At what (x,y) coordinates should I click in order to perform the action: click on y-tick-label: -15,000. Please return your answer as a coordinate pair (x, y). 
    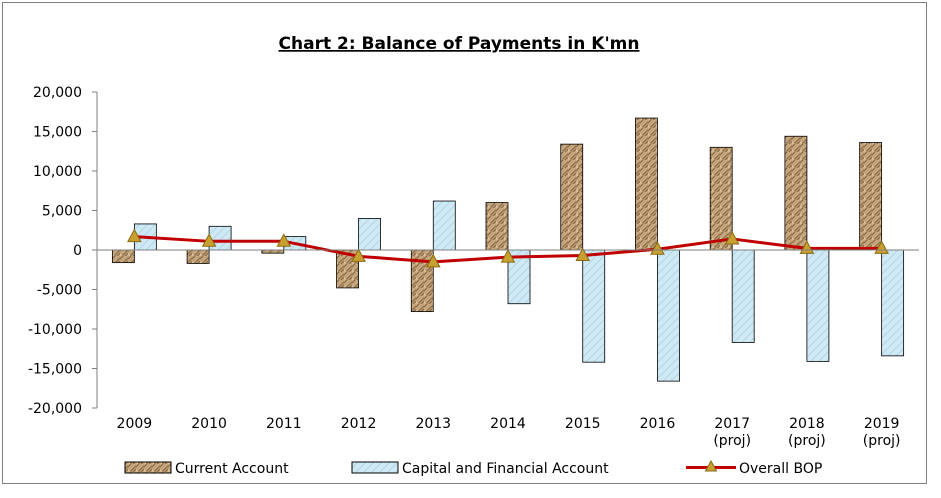
    Looking at the image, I should click on (55, 370).